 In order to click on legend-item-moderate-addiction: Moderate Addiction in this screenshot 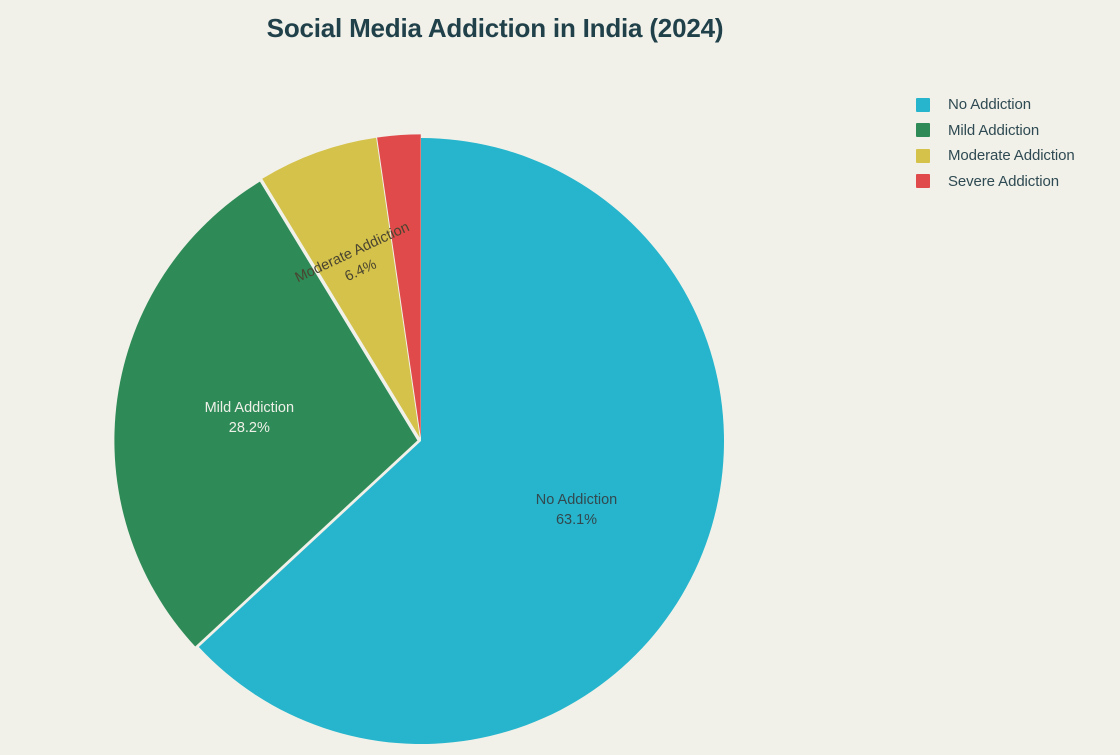, I will do `click(1018, 156)`.